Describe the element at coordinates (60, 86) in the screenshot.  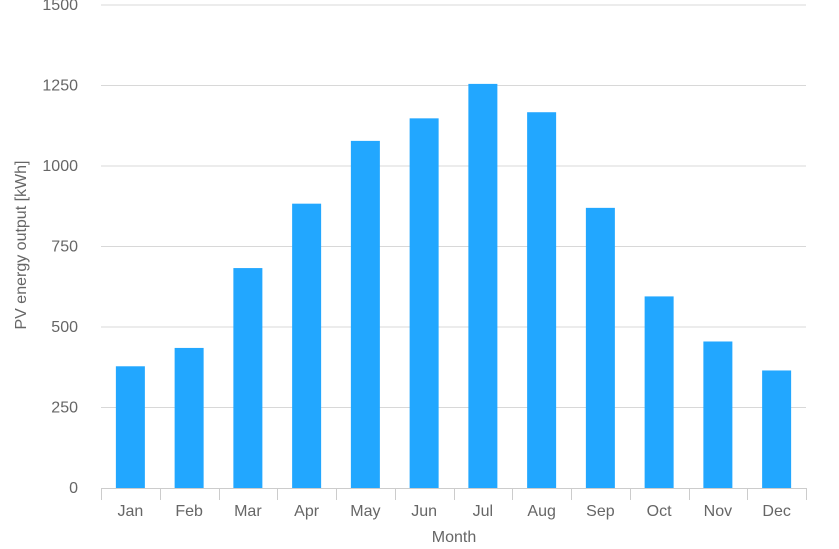
I see `y-tick-label: 1250` at that location.